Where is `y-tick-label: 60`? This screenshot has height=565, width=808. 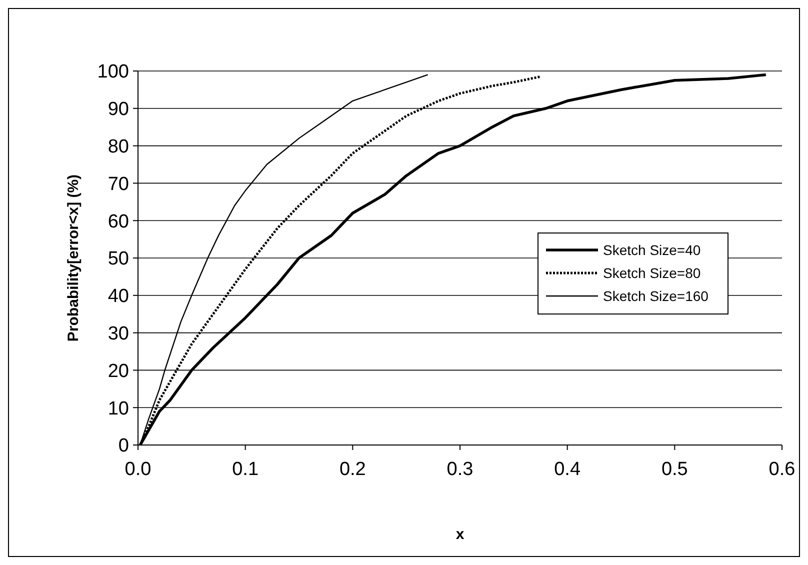
y-tick-label: 60 is located at coordinates (118, 221).